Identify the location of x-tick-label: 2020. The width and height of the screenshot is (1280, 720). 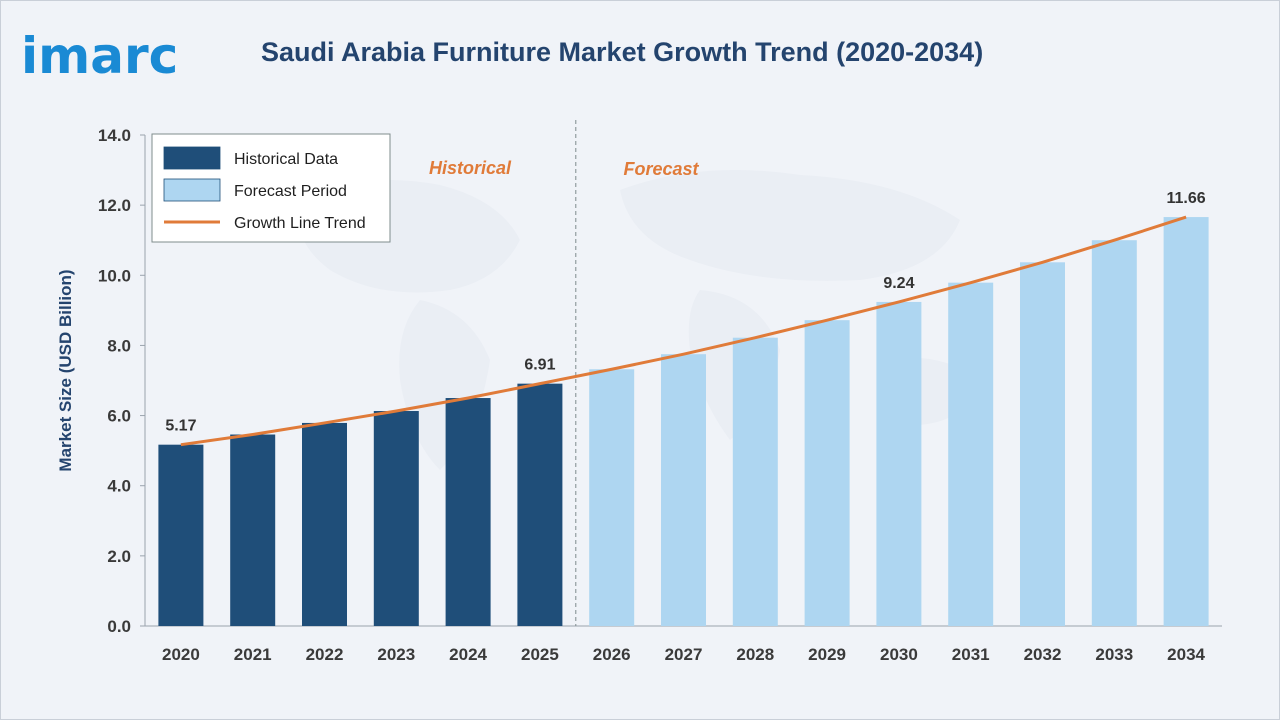
(181, 654).